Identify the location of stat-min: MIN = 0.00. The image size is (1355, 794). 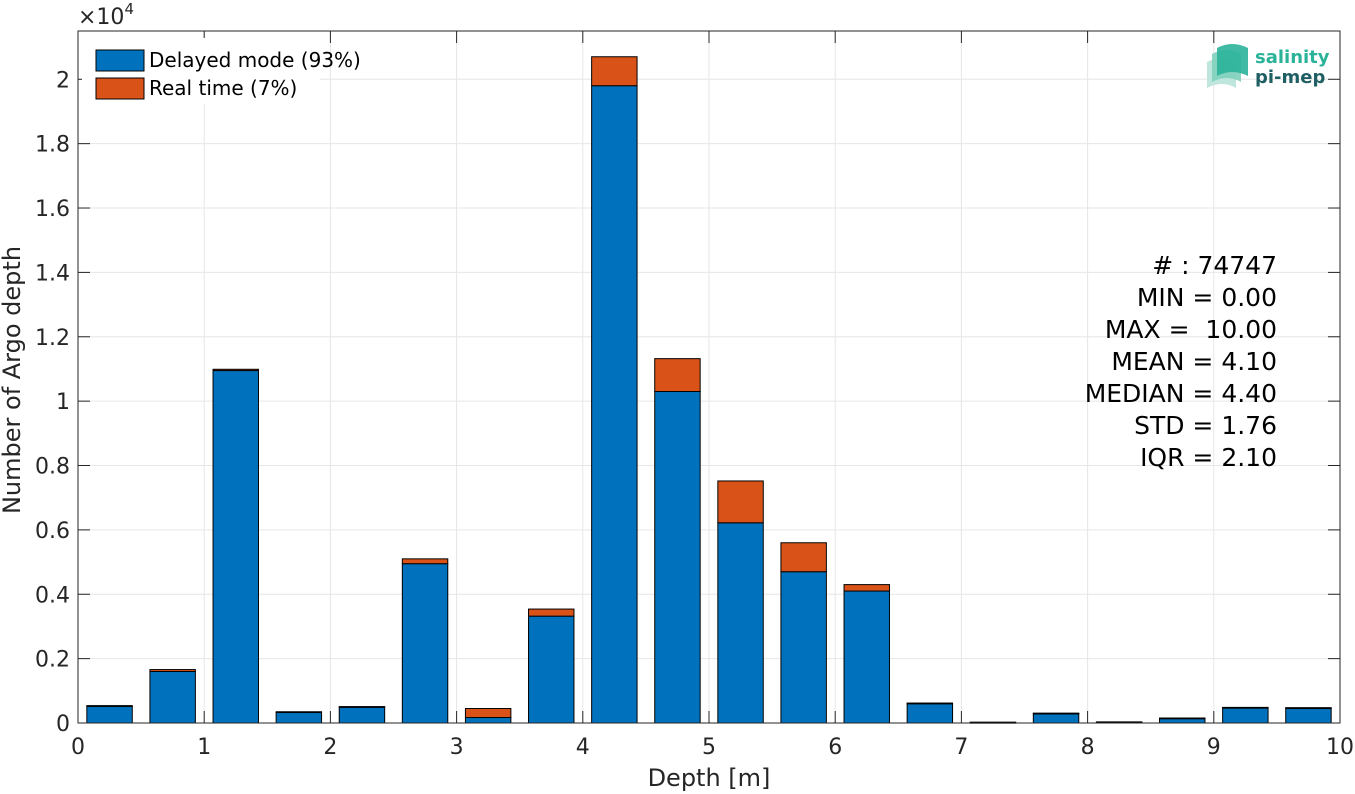
(1207, 297).